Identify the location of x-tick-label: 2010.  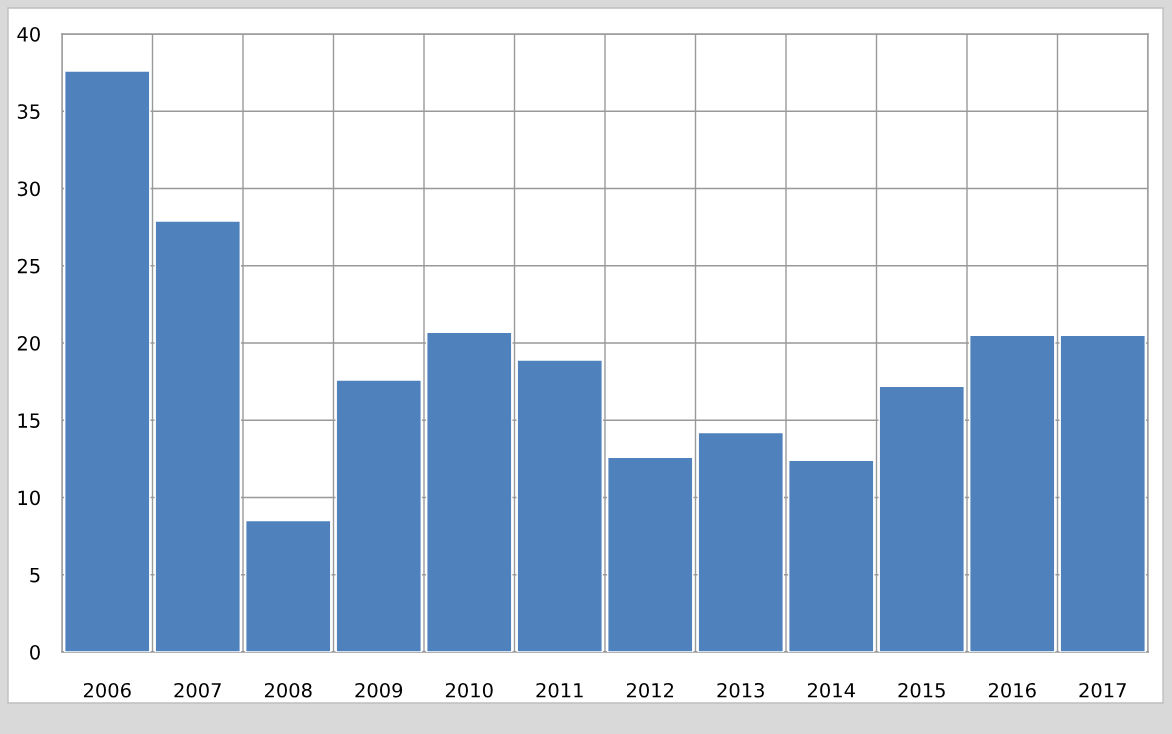
(469, 690).